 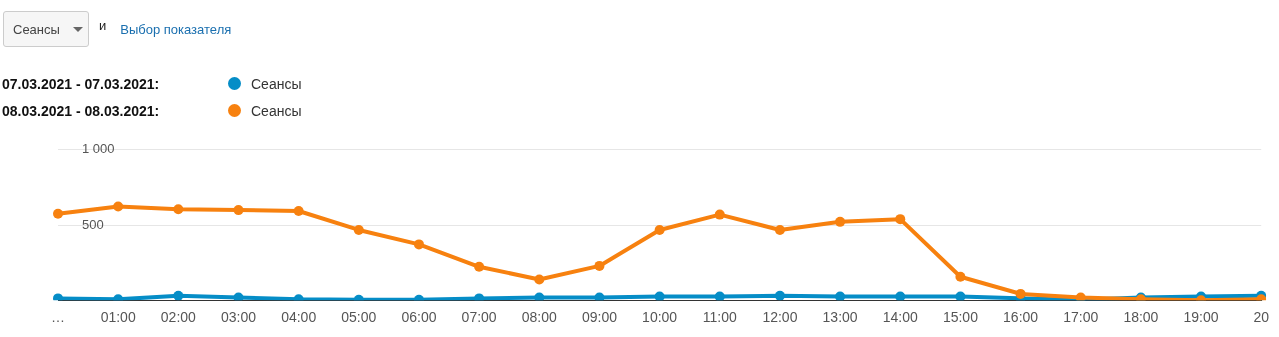 What do you see at coordinates (36, 29) in the screenshot?
I see `text: Сеансы` at bounding box center [36, 29].